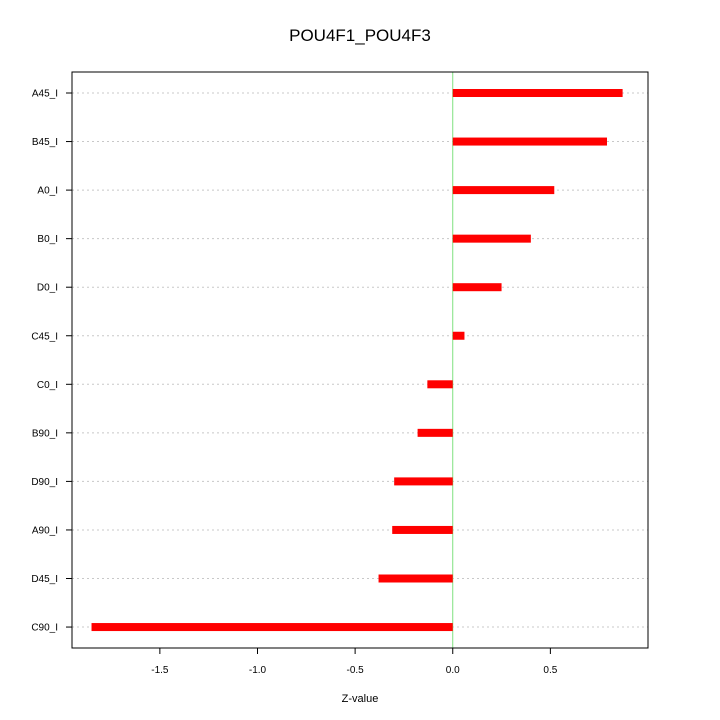 The width and height of the screenshot is (720, 720). What do you see at coordinates (47, 385) in the screenshot?
I see `y-tick-label: C0_I` at bounding box center [47, 385].